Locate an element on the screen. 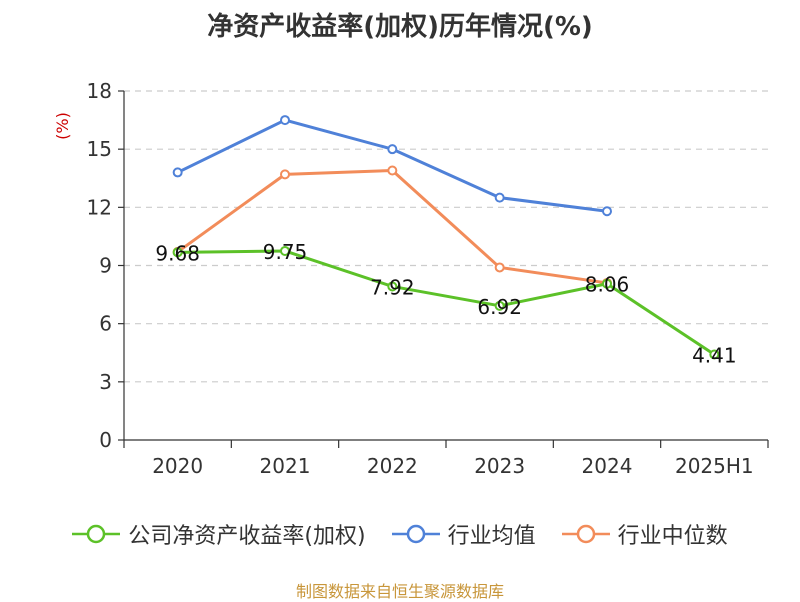  y-tick-label: 15 is located at coordinates (99, 149).